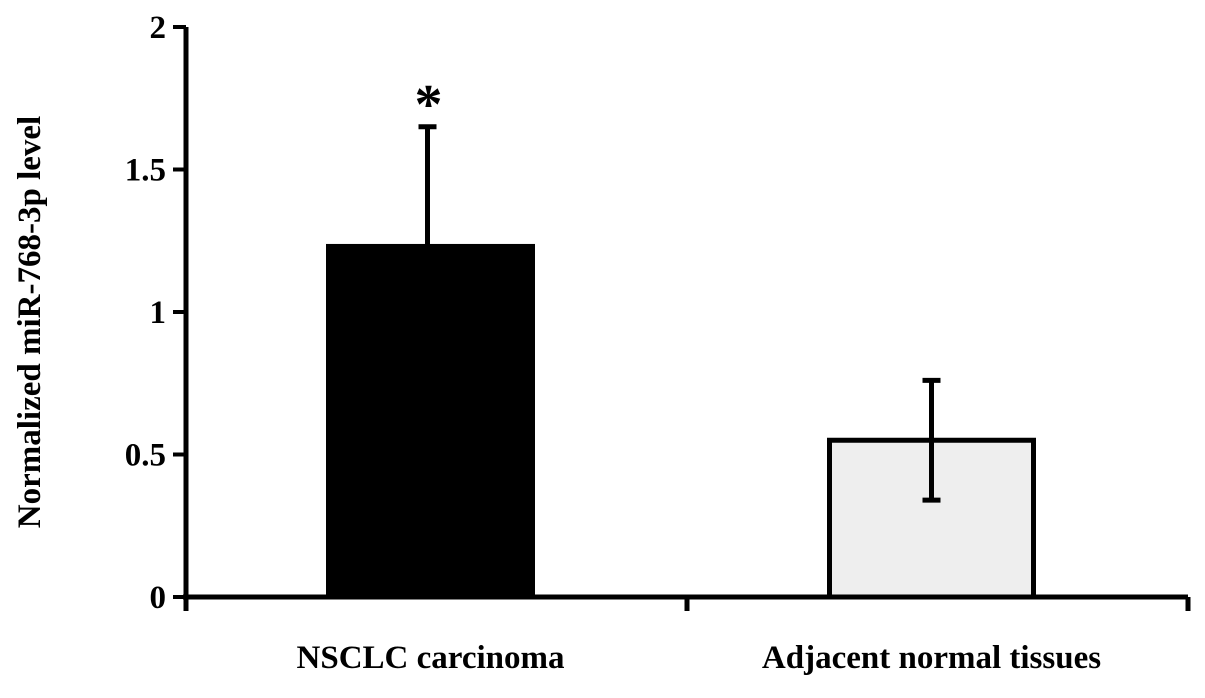 The width and height of the screenshot is (1205, 698). I want to click on significance-marker: *, so click(429, 105).